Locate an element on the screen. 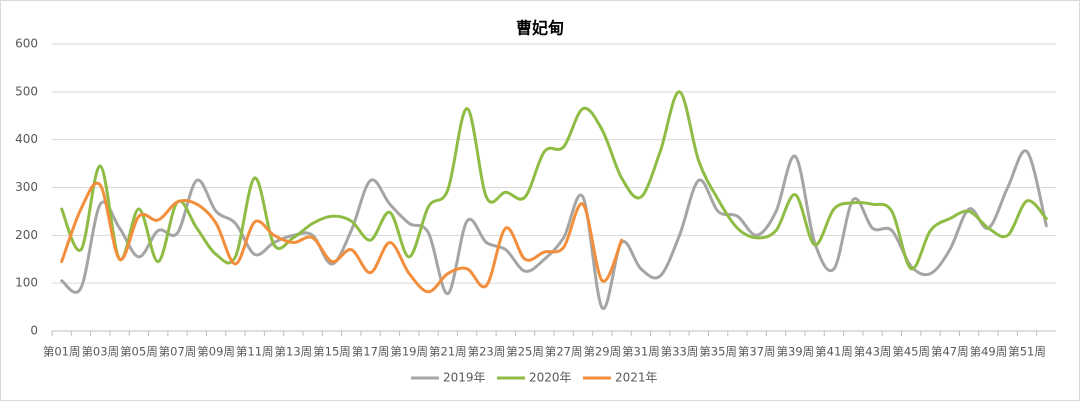 The width and height of the screenshot is (1080, 401). y-tick-label: 300 is located at coordinates (26, 187).